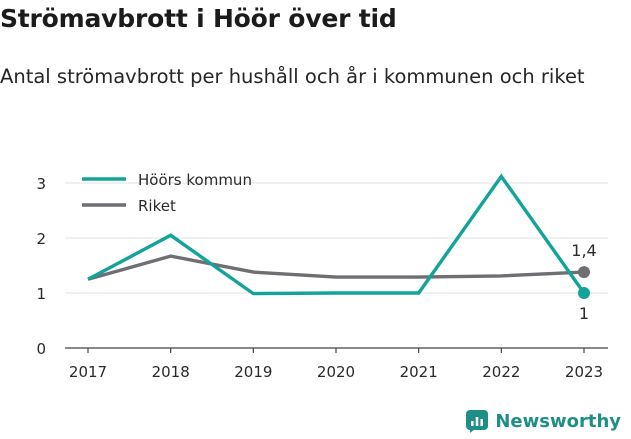 The width and height of the screenshot is (631, 439). Describe the element at coordinates (41, 349) in the screenshot. I see `y-tick-label: 0` at that location.